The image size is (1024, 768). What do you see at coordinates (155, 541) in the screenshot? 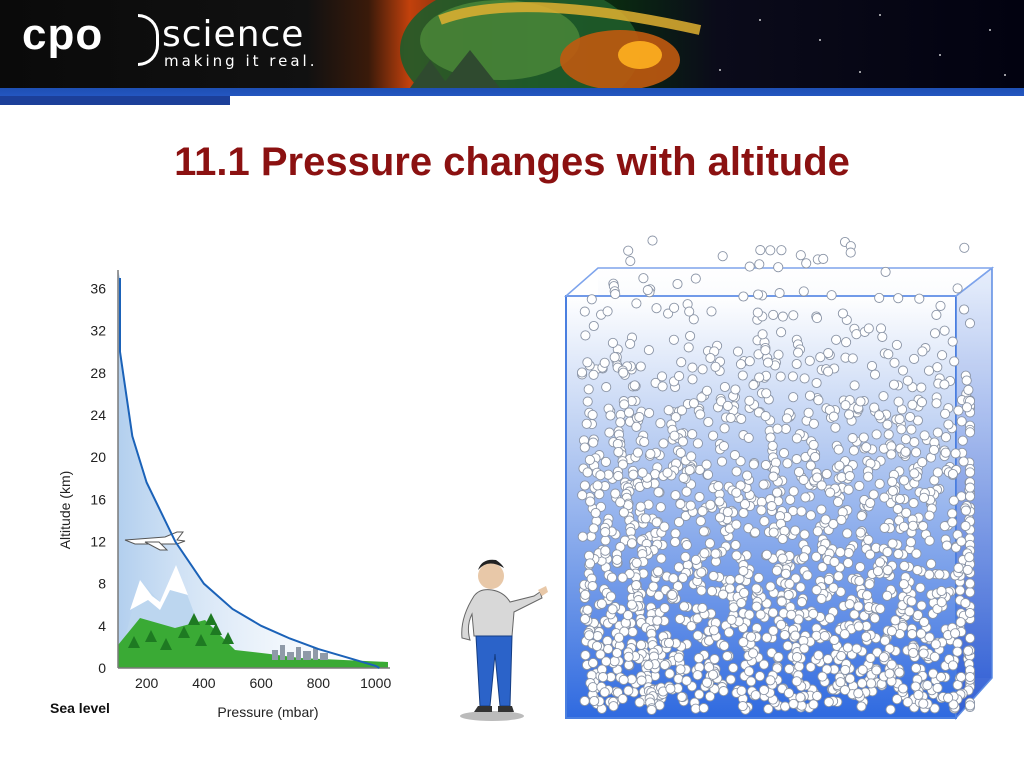
I see `airplane-icon` at bounding box center [155, 541].